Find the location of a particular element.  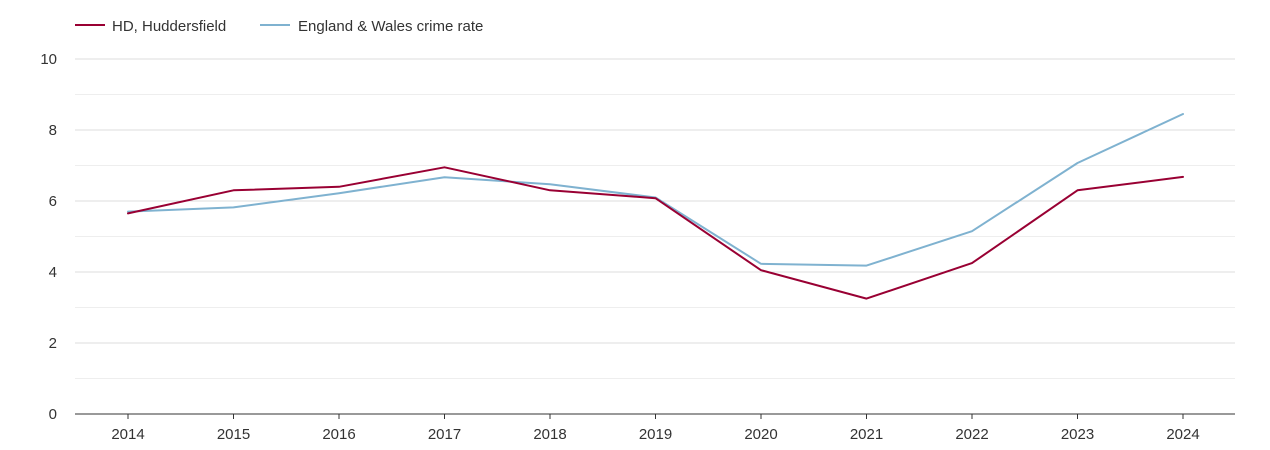

x-tick-label: 2022 is located at coordinates (971, 434).